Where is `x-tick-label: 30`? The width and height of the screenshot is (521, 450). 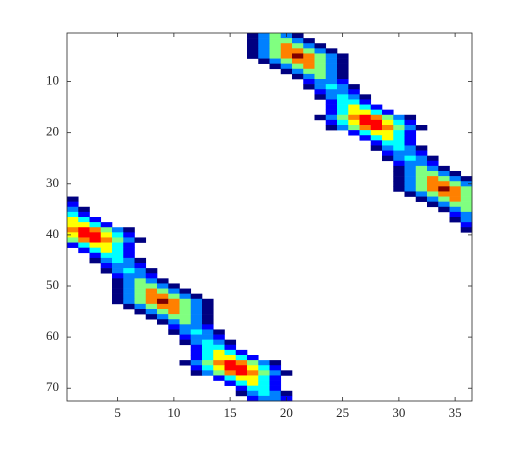
x-tick-label: 30 is located at coordinates (398, 412).